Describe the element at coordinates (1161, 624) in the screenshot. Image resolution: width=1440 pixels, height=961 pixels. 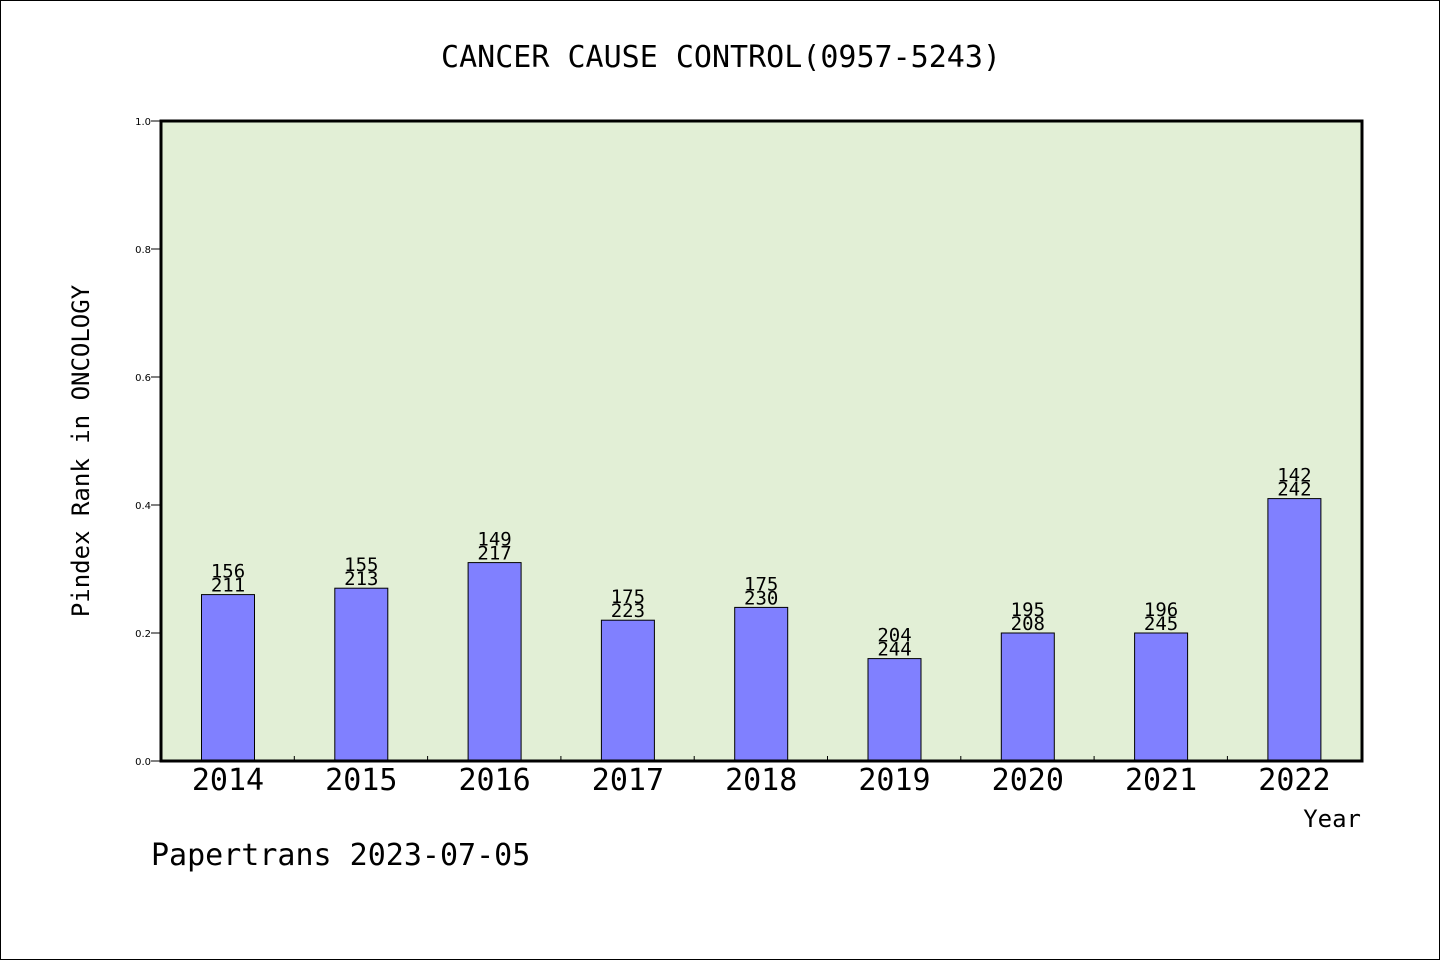
I see `bar-label-bottom: 245` at that location.